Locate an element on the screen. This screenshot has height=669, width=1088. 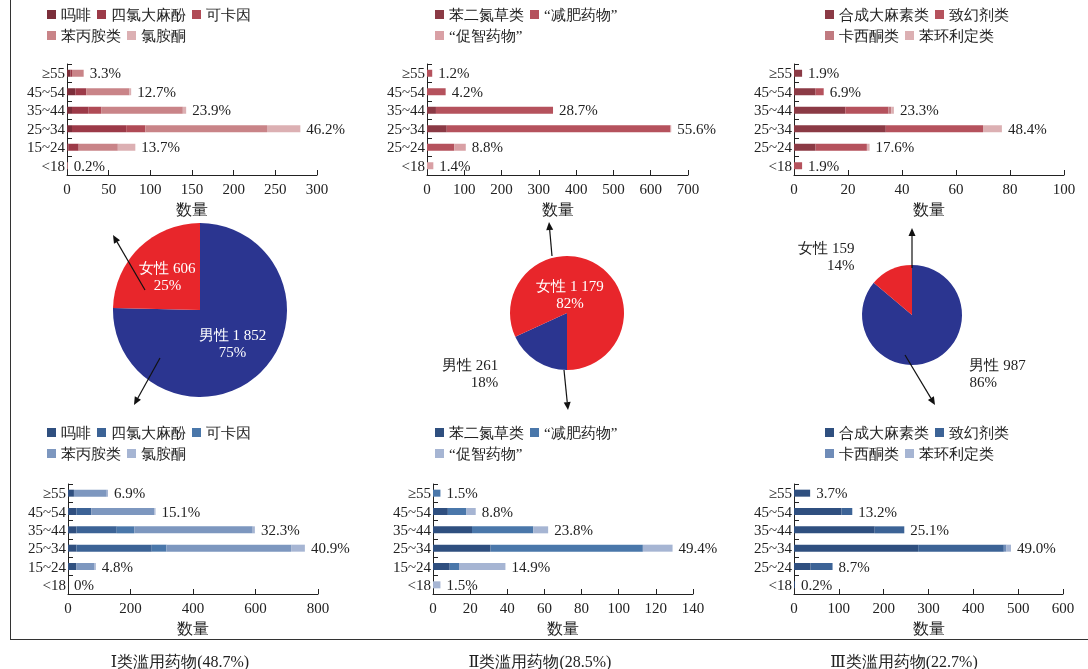
x-tick-label: 40 is located at coordinates (507, 607).